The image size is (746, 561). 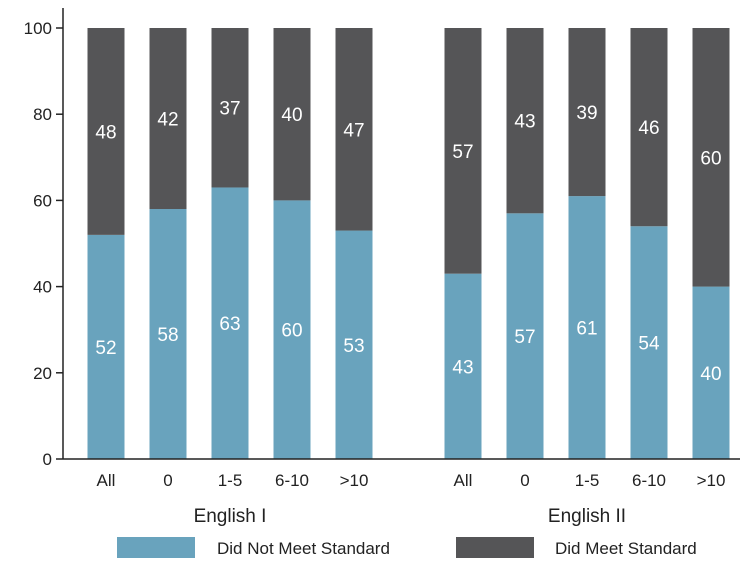 What do you see at coordinates (711, 480) in the screenshot?
I see `x-tick-label-1-4: >10` at bounding box center [711, 480].